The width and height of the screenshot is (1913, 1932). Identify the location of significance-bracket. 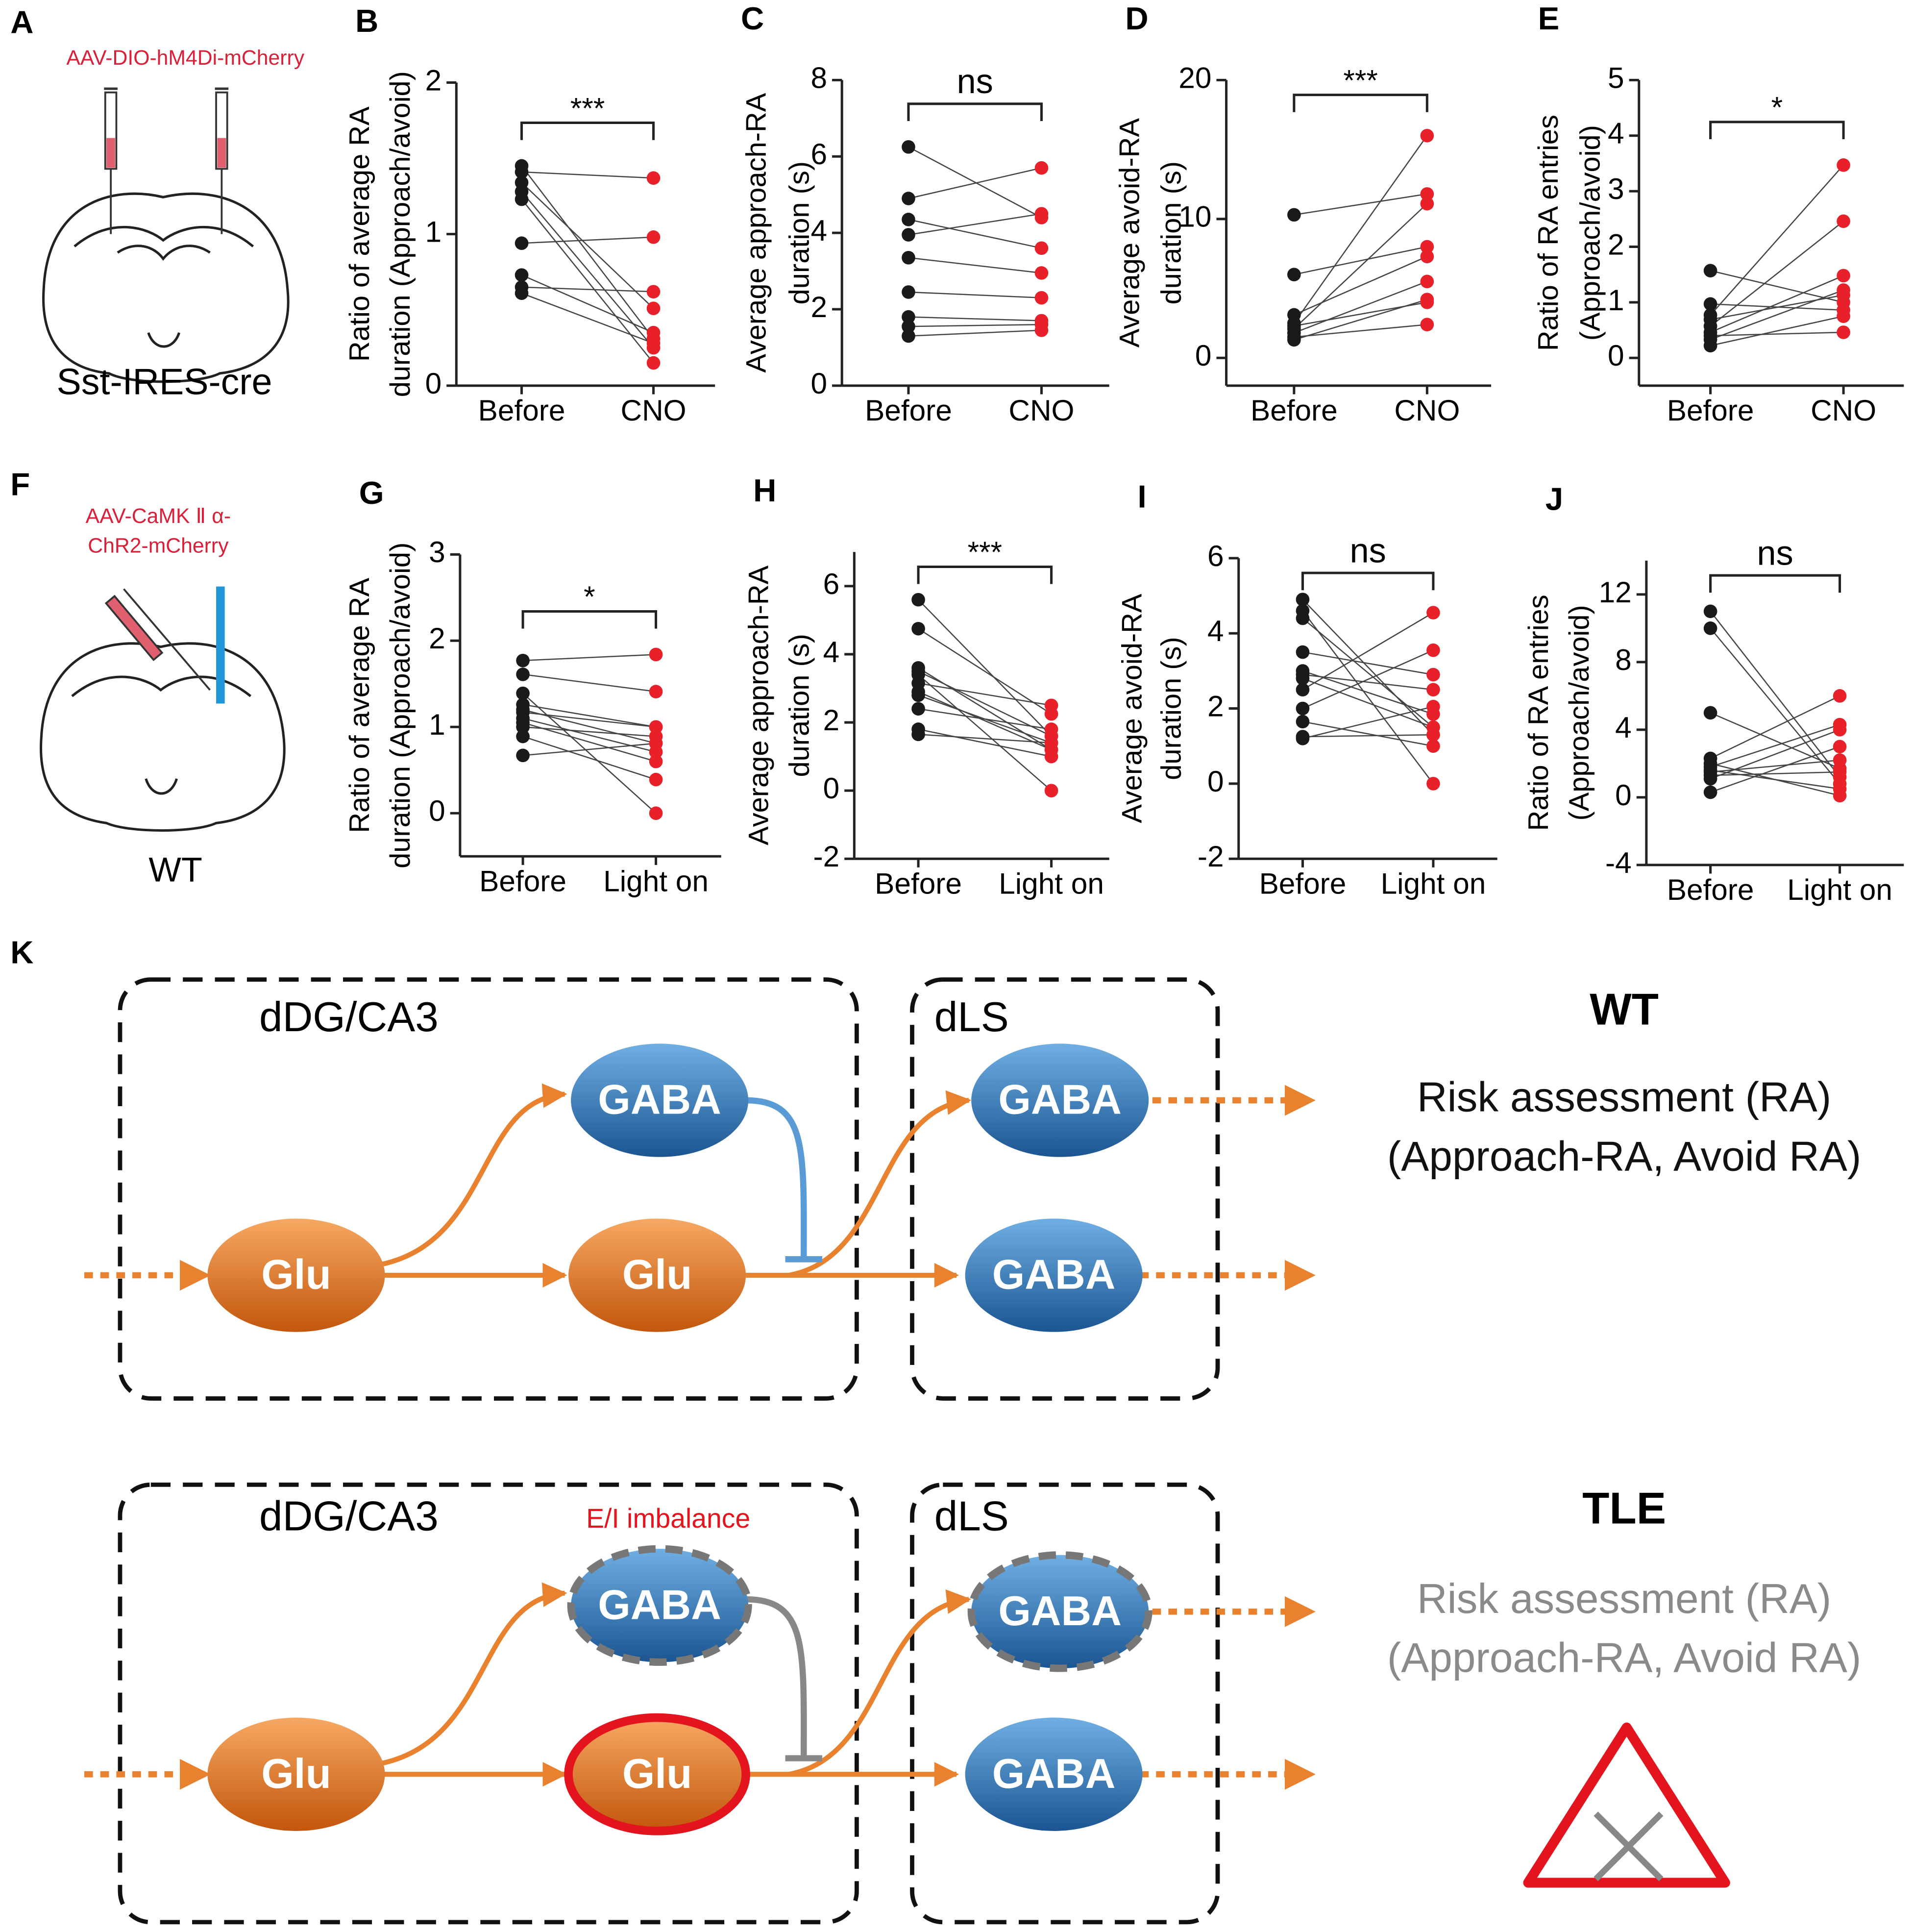
(589, 619).